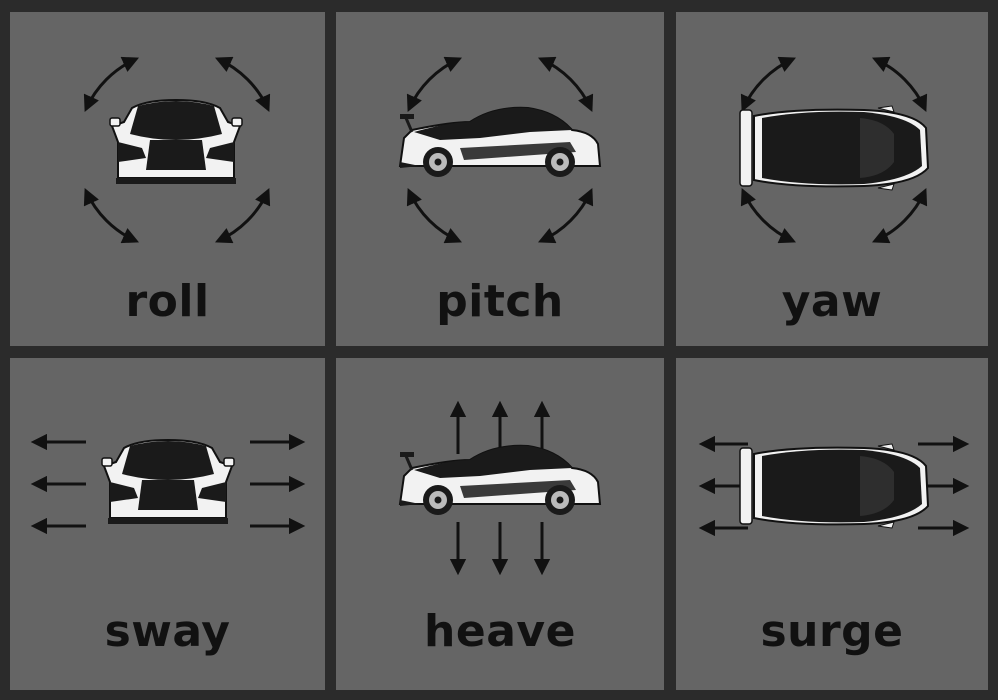 This screenshot has height=700, width=998. I want to click on panel-yaw: yaw, so click(832, 179).